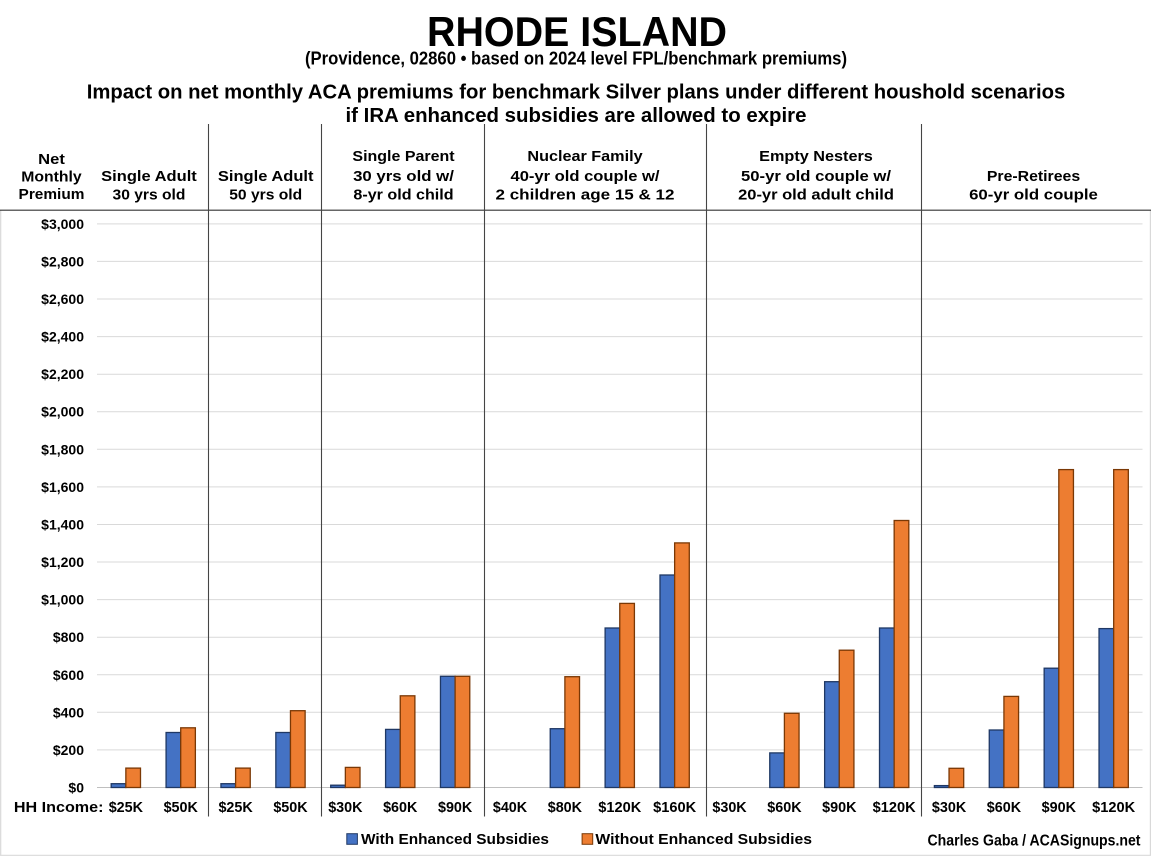 This screenshot has width=1153, height=860. Describe the element at coordinates (149, 194) in the screenshot. I see `svg-text: 30 yrs old` at that location.